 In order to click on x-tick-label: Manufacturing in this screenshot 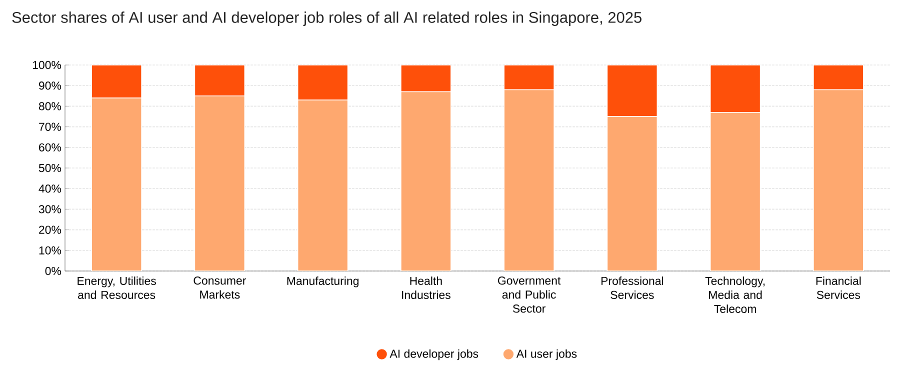, I will do `click(322, 282)`.